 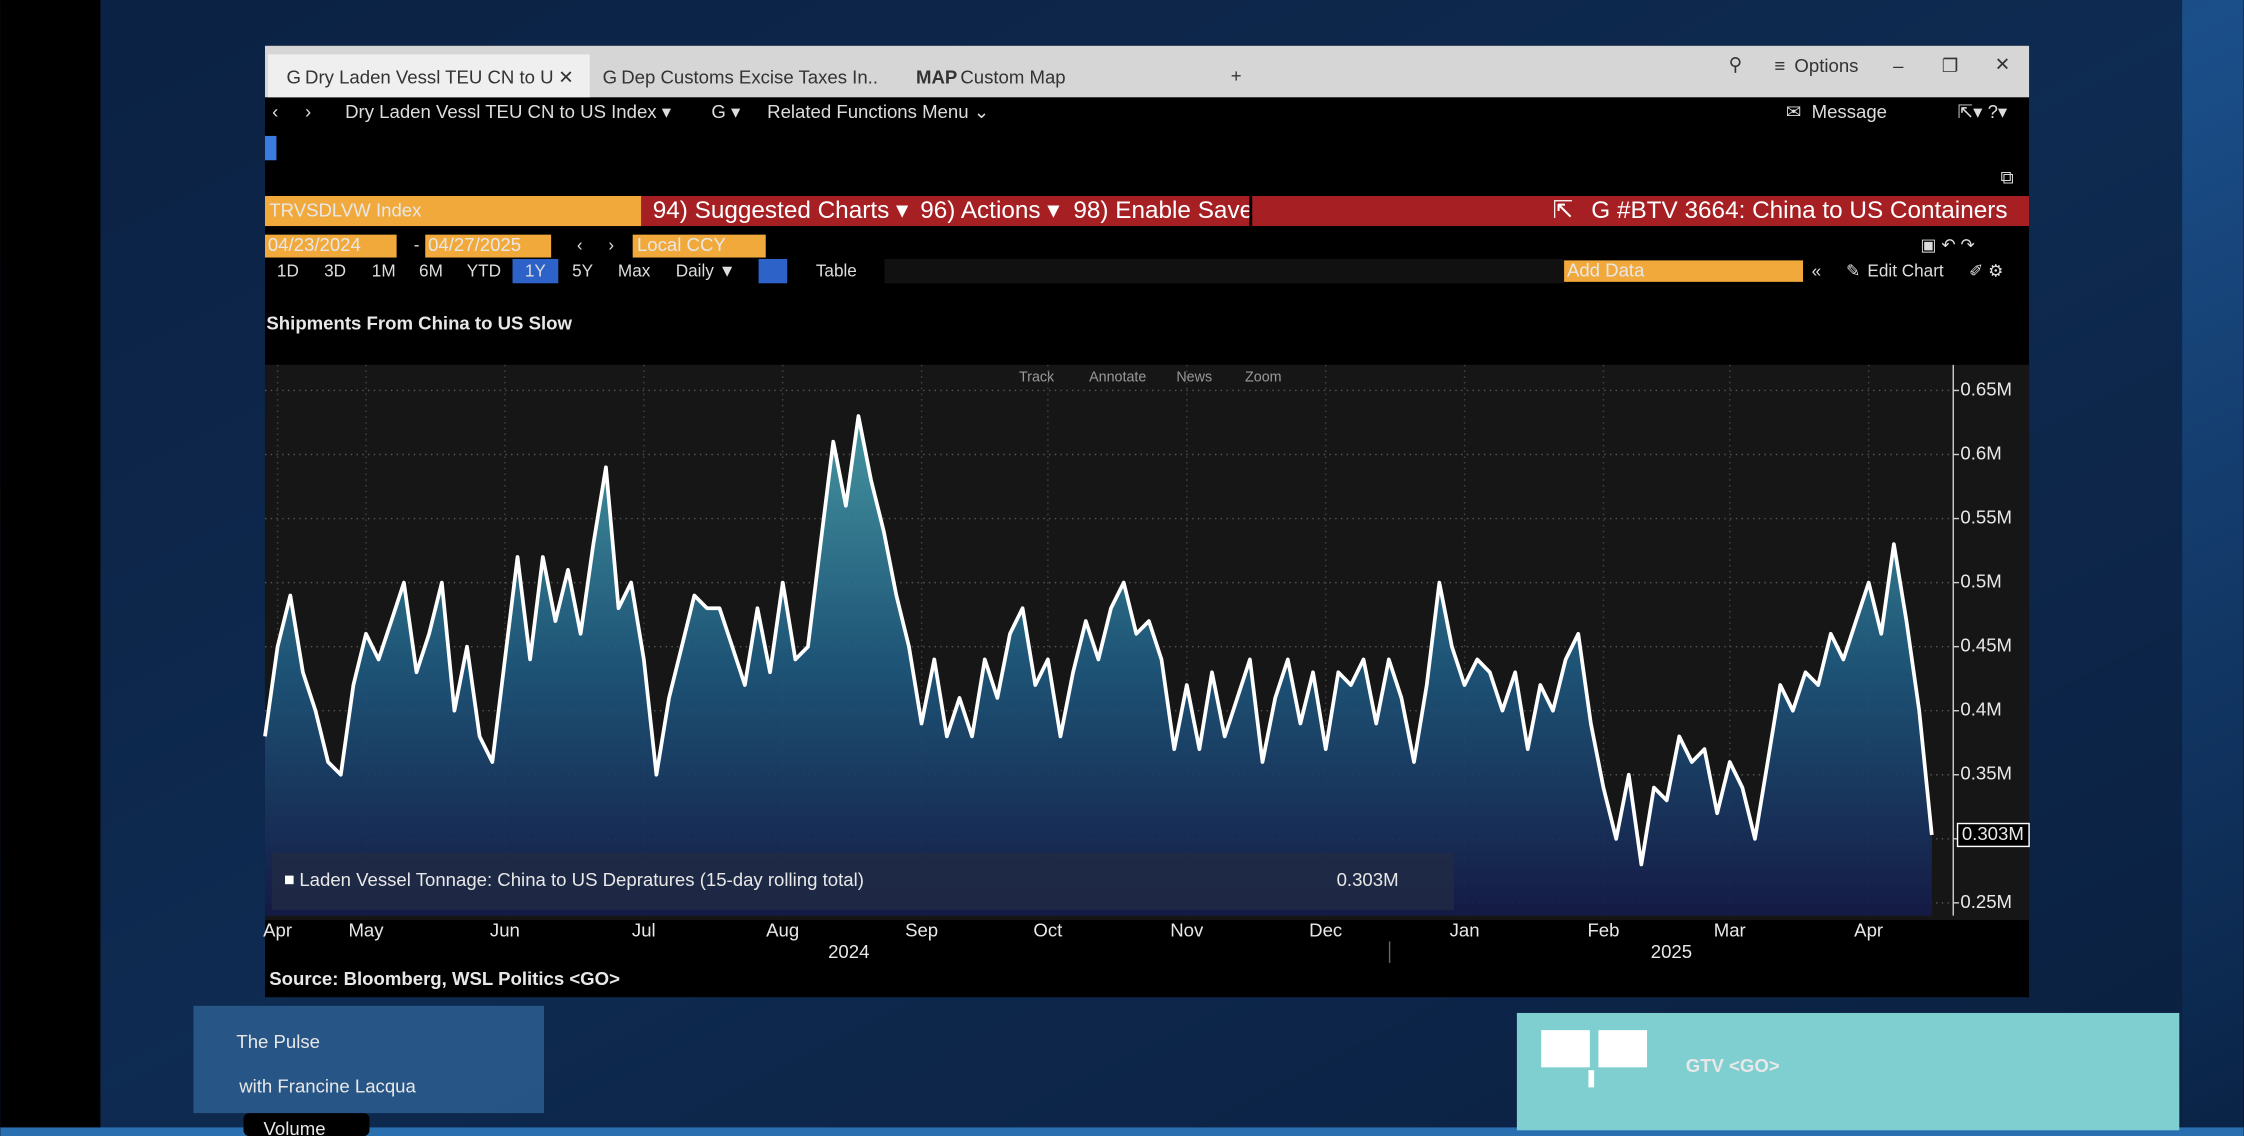 I want to click on legend-value: 0.303M, so click(x=1368, y=879).